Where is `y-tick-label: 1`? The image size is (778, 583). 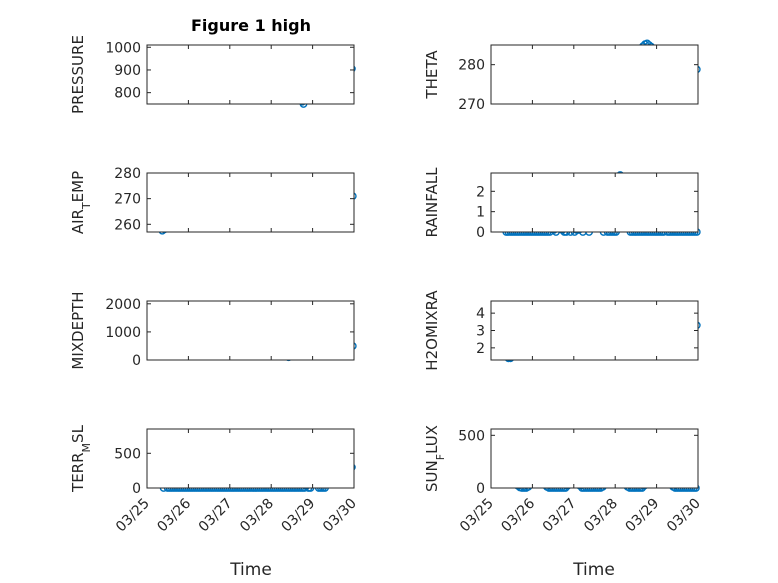 y-tick-label: 1 is located at coordinates (480, 213).